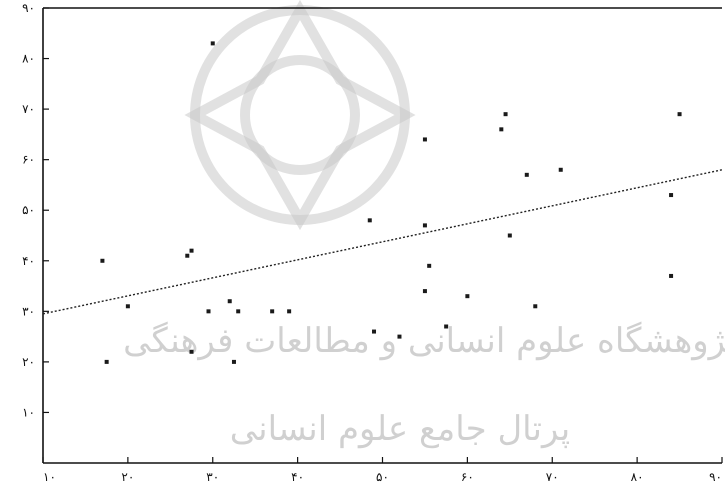  I want to click on x-tick-label: ۴۰, so click(297, 477).